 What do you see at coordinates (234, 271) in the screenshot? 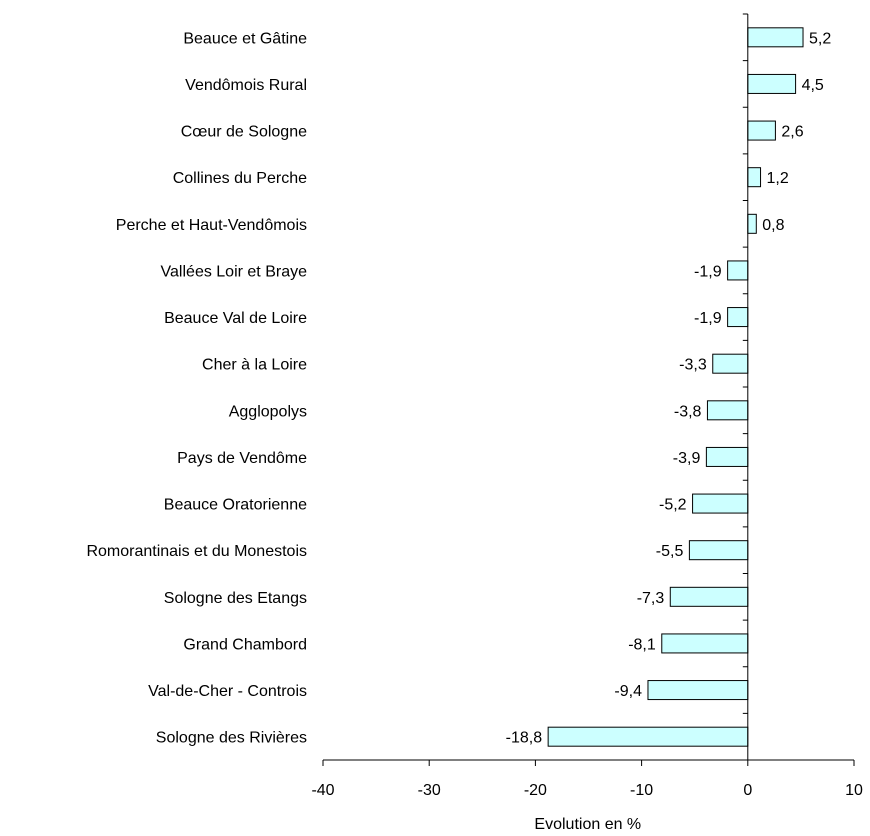
I see `category-label: Vallées Loir et Braye` at bounding box center [234, 271].